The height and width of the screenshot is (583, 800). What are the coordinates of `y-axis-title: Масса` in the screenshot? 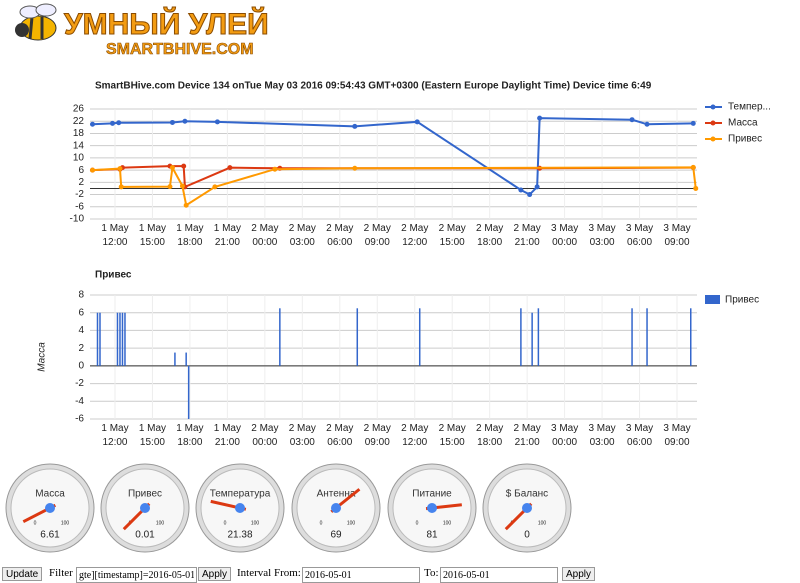 It's located at (42, 357).